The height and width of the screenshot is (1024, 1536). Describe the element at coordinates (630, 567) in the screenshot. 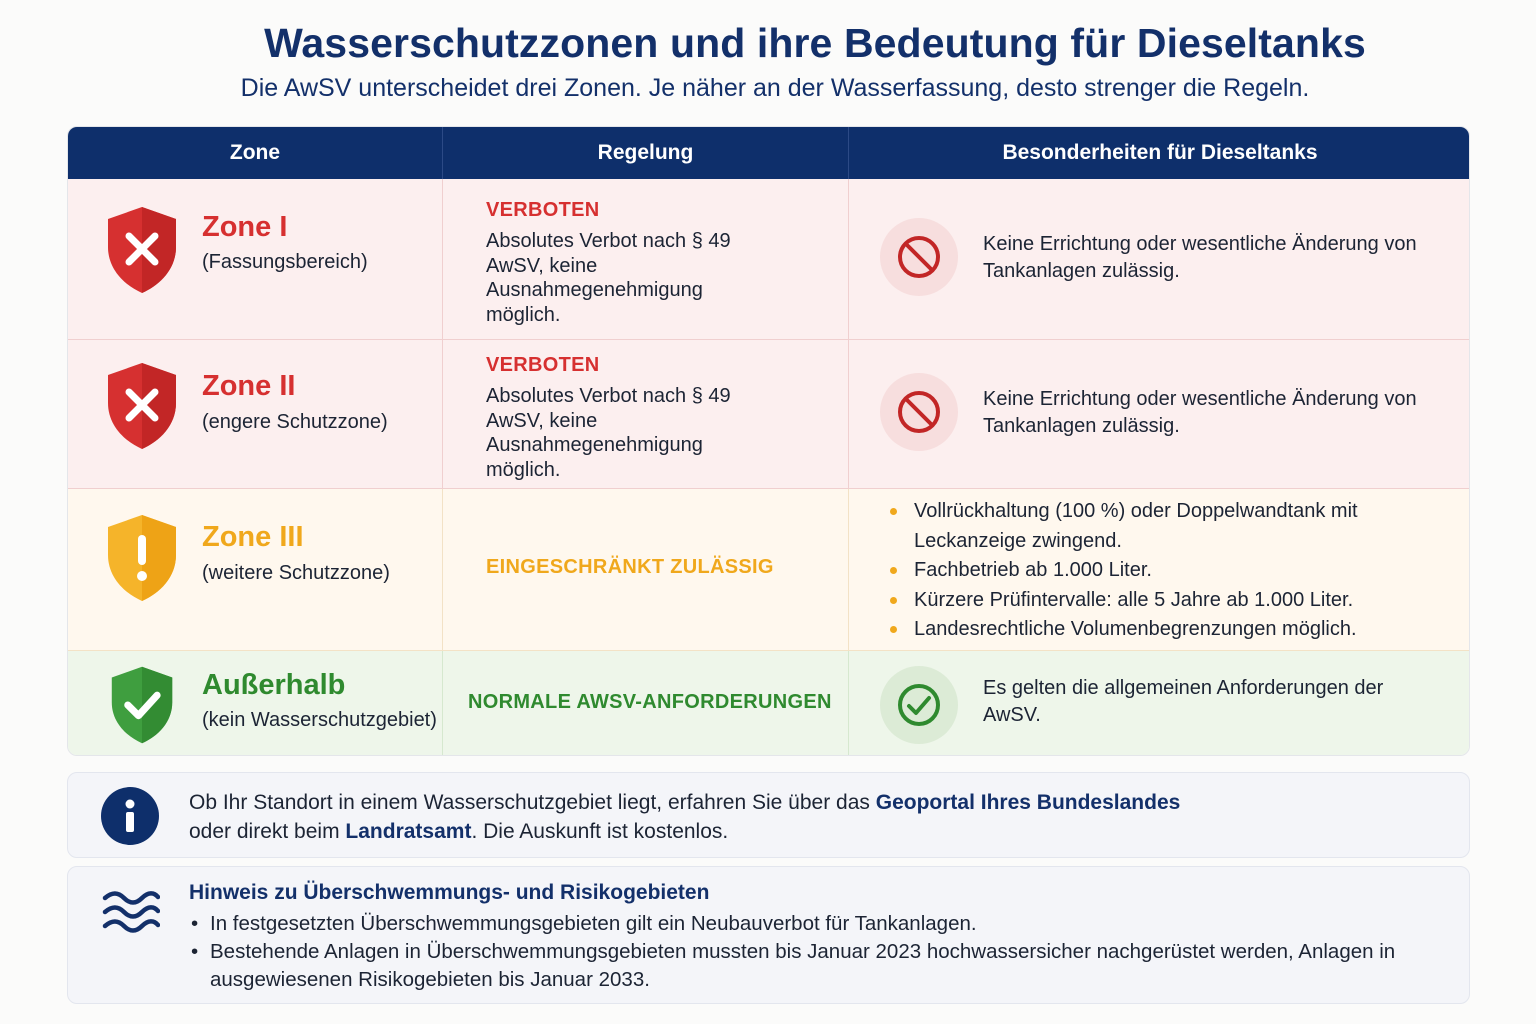

I see `rule-label: EINGESCHRÄNKT ZULÄSSIG` at that location.